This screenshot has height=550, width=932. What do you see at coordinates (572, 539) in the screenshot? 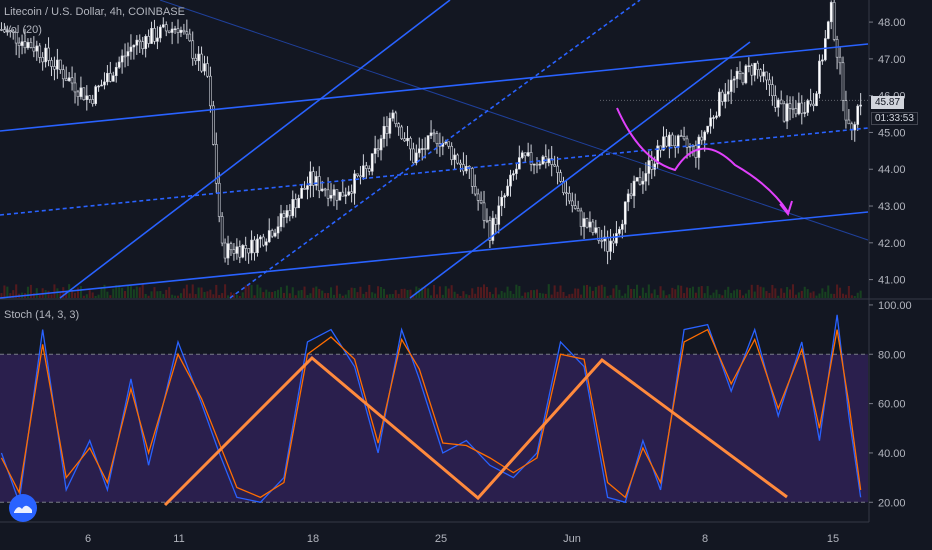
I see `time-tick-label: Jun` at bounding box center [572, 539].